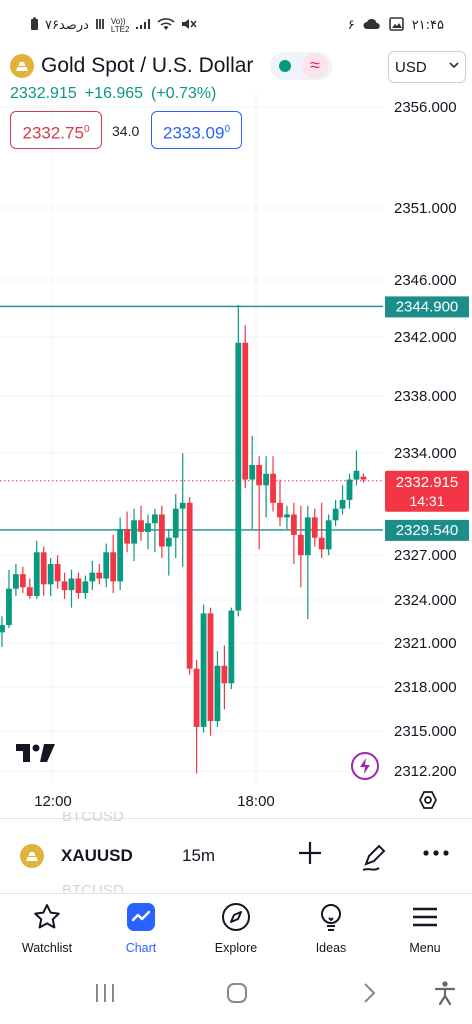 This screenshot has width=472, height=1024. What do you see at coordinates (445, 995) in the screenshot?
I see `accessibility-icon` at bounding box center [445, 995].